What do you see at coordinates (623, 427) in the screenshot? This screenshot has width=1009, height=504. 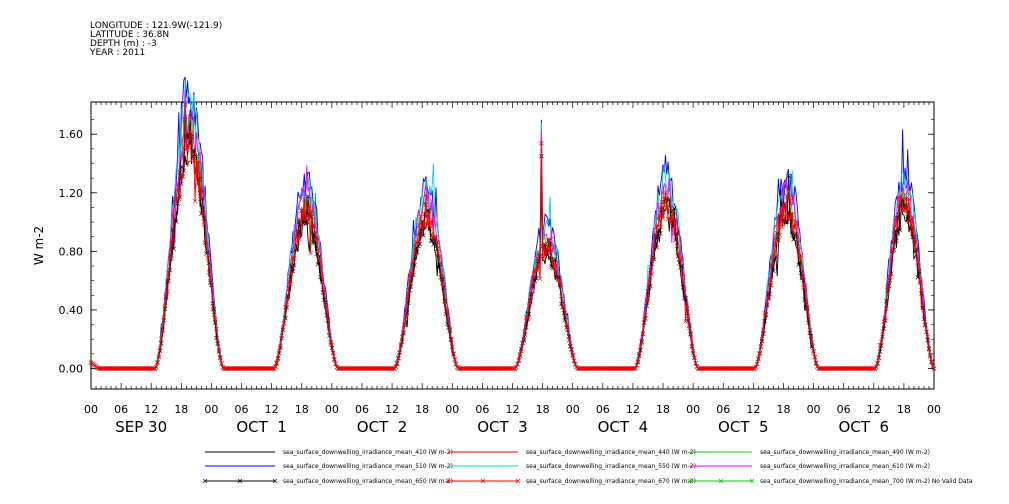 I see `x-day-label: OCT 4` at bounding box center [623, 427].